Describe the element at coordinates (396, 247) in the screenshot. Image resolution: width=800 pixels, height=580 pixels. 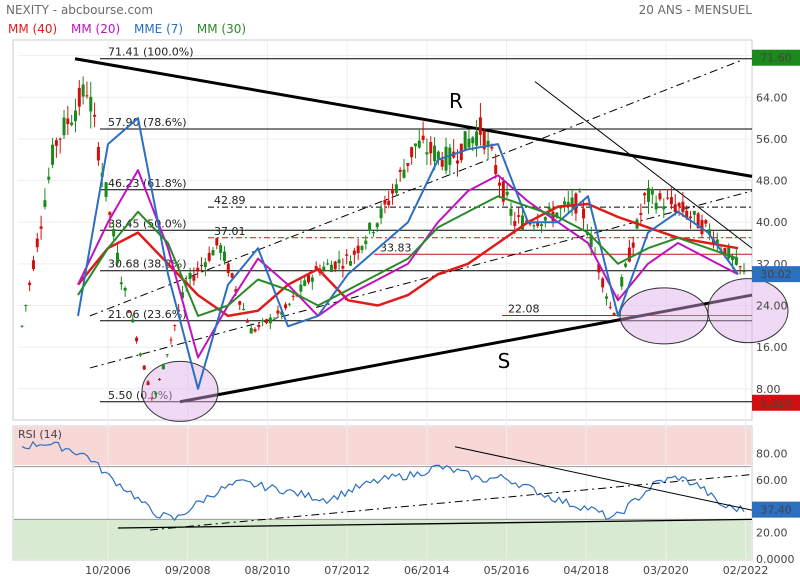
I see `price-level-label: 33.83` at that location.